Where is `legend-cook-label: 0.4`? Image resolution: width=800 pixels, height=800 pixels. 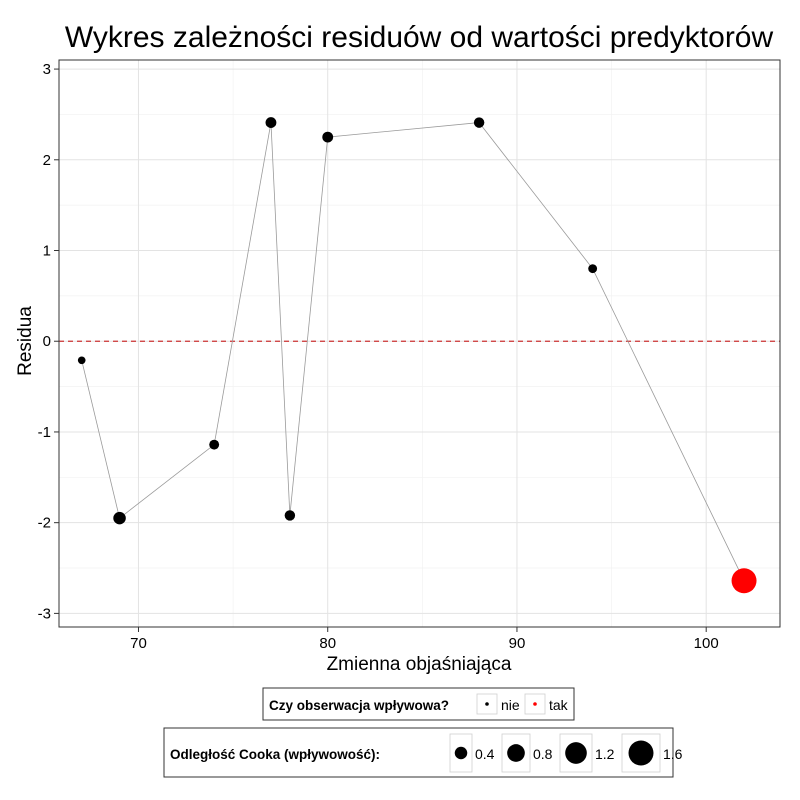
legend-cook-label: 0.4 is located at coordinates (485, 754).